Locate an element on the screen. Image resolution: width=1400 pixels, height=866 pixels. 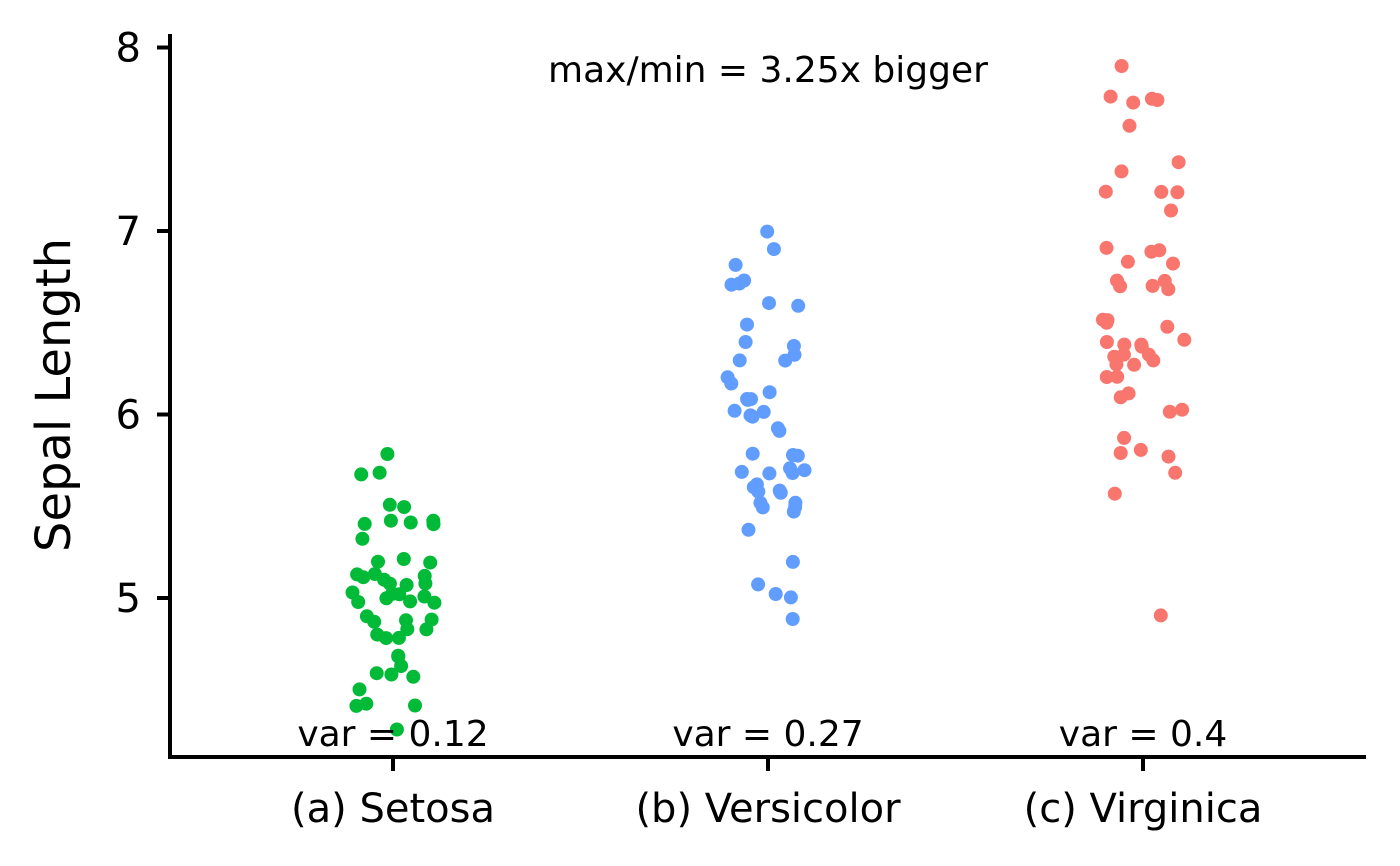
y-tick-label: 5 is located at coordinates (128, 599).